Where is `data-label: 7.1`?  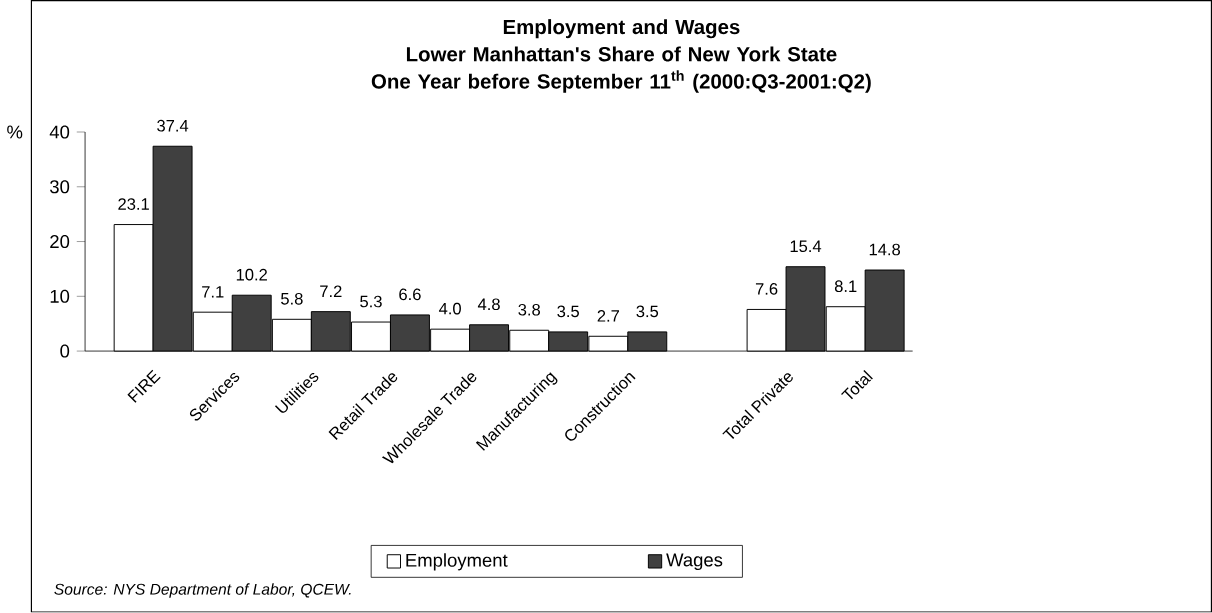
data-label: 7.1 is located at coordinates (213, 292).